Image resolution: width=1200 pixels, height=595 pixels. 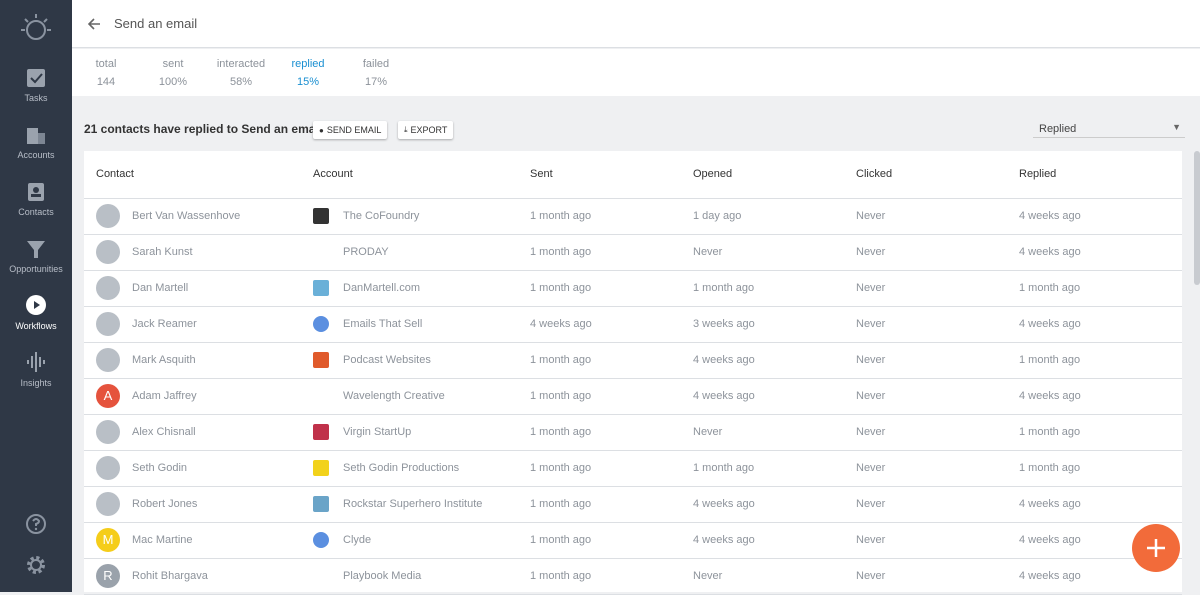 What do you see at coordinates (36, 98) in the screenshot?
I see `nav-label: Tasks` at bounding box center [36, 98].